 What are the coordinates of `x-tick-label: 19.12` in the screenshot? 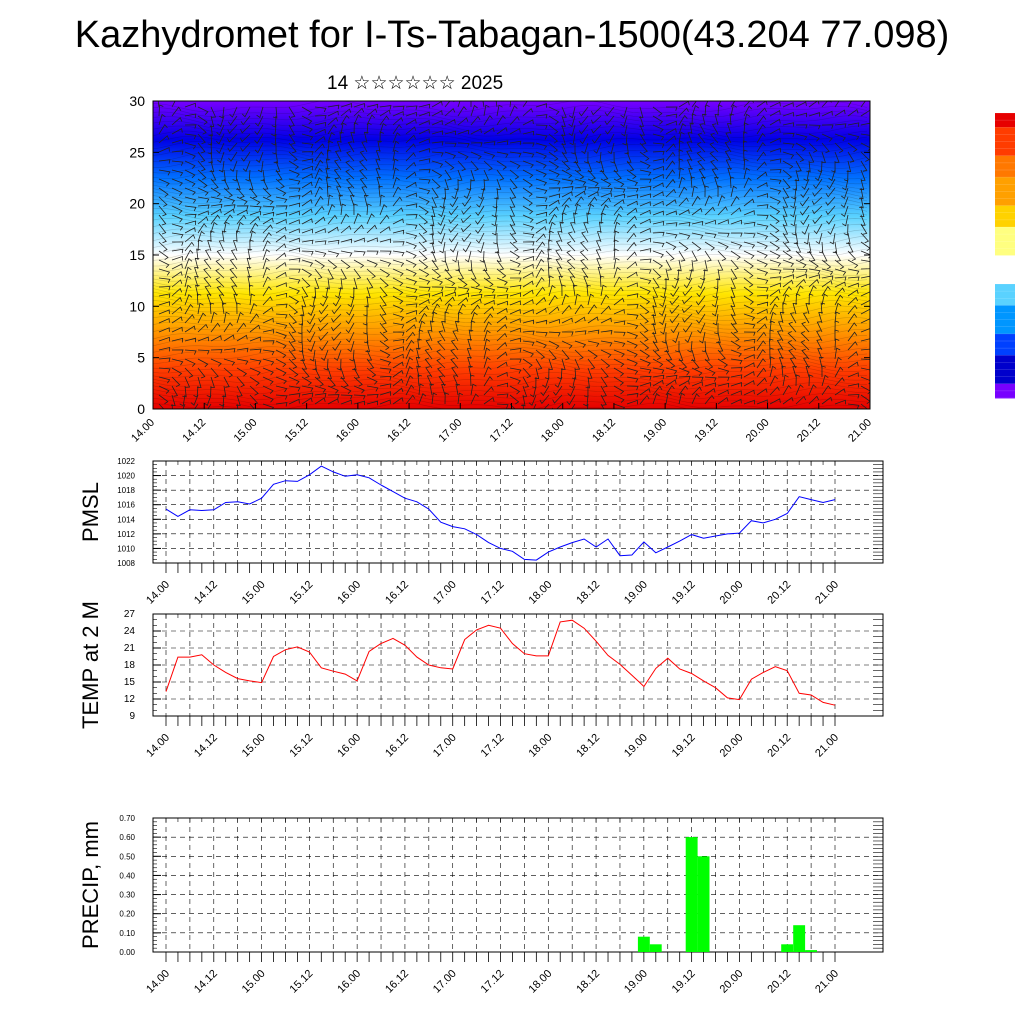 It's located at (707, 431).